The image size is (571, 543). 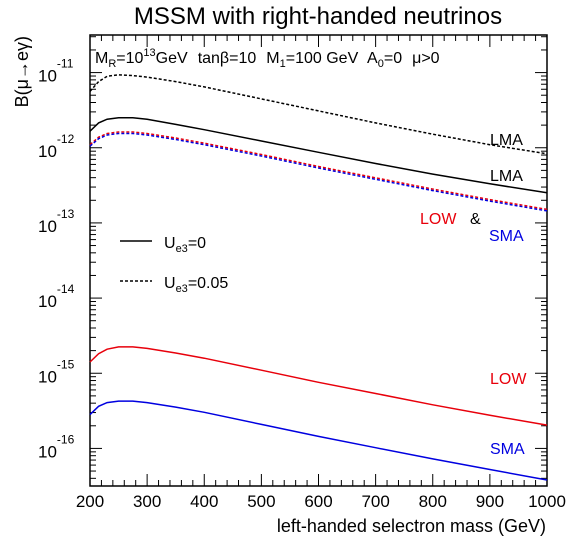 What do you see at coordinates (170, 243) in the screenshot?
I see `legend-solid-main: U` at bounding box center [170, 243].